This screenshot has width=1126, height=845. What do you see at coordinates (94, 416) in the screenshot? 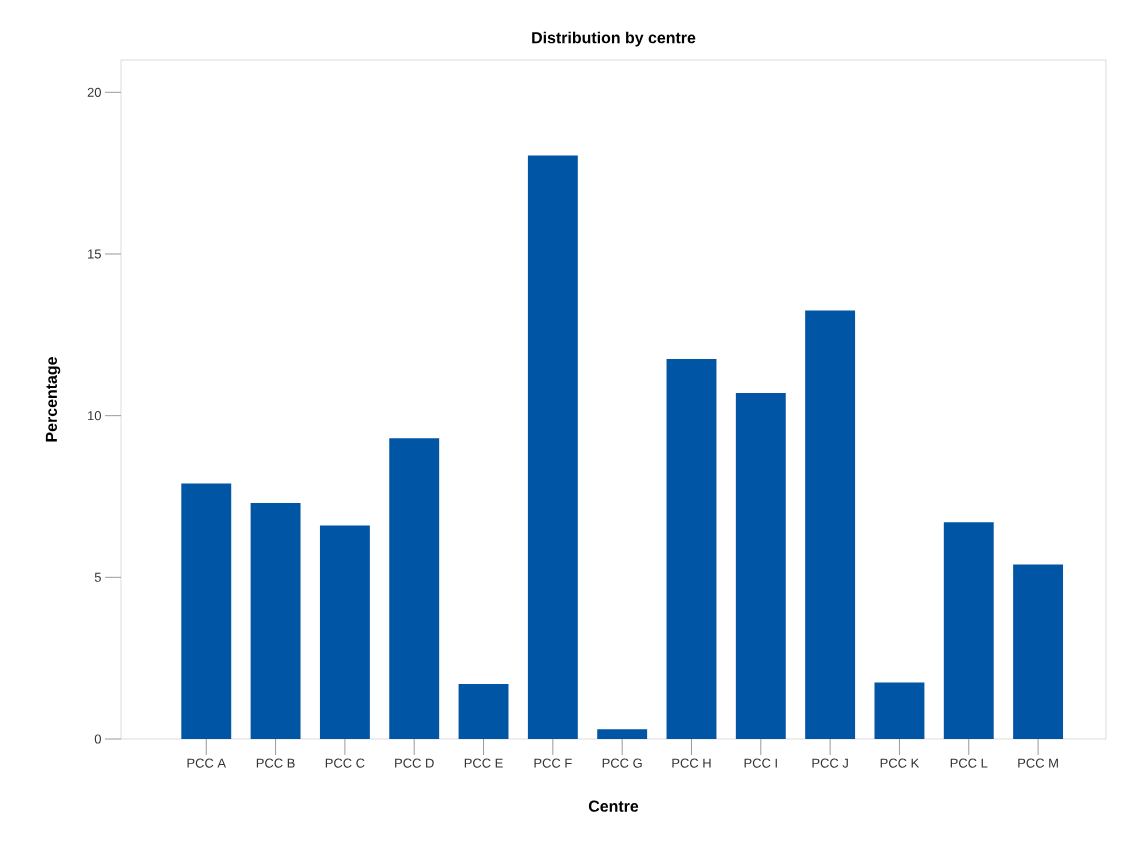
I see `y-tick-label: 10` at bounding box center [94, 416].